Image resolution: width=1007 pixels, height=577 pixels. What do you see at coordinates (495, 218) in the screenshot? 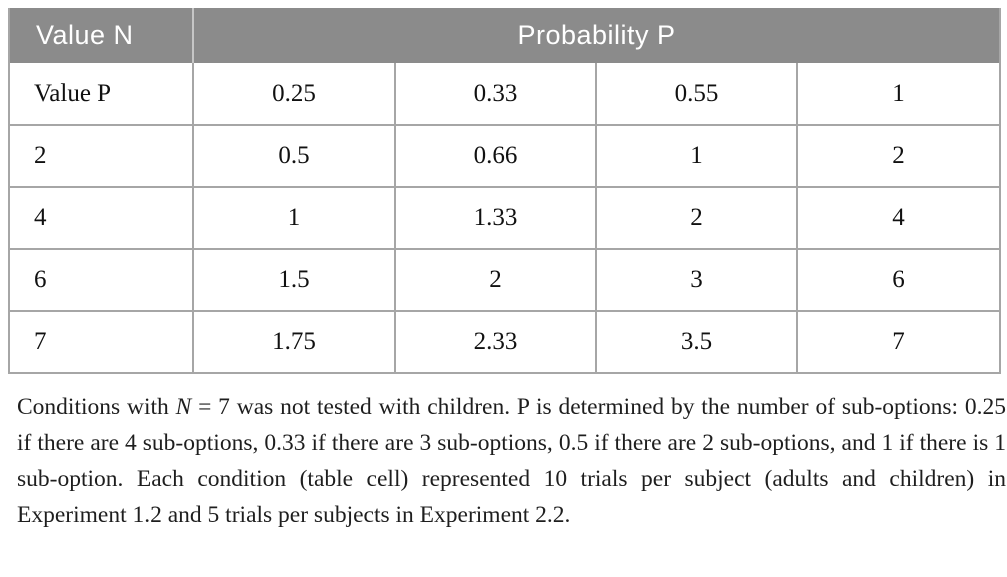
I see `table-cell: 1.33` at bounding box center [495, 218].